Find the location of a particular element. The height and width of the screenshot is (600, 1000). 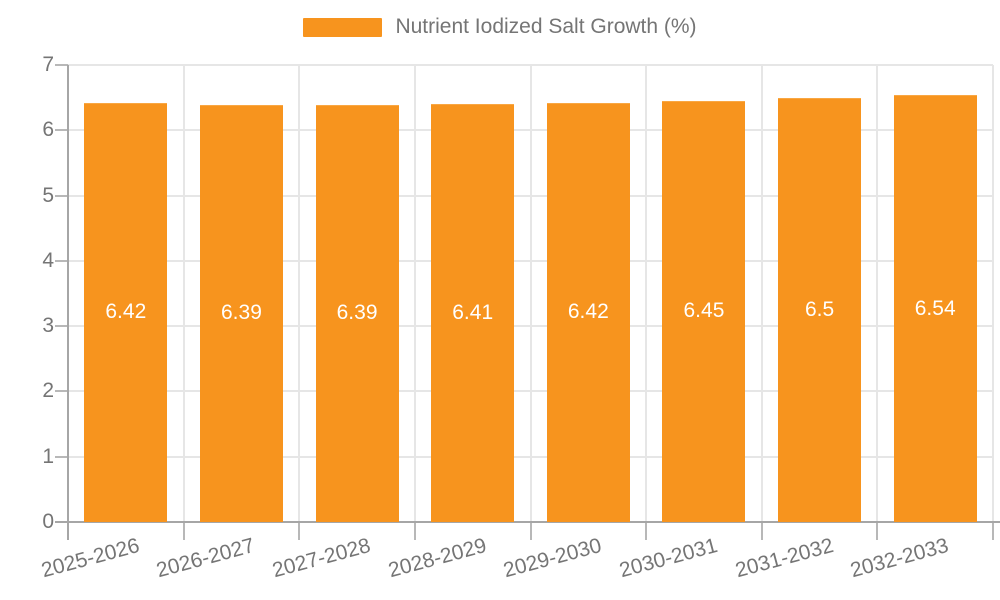

y-axis-label: 0 is located at coordinates (48, 521).